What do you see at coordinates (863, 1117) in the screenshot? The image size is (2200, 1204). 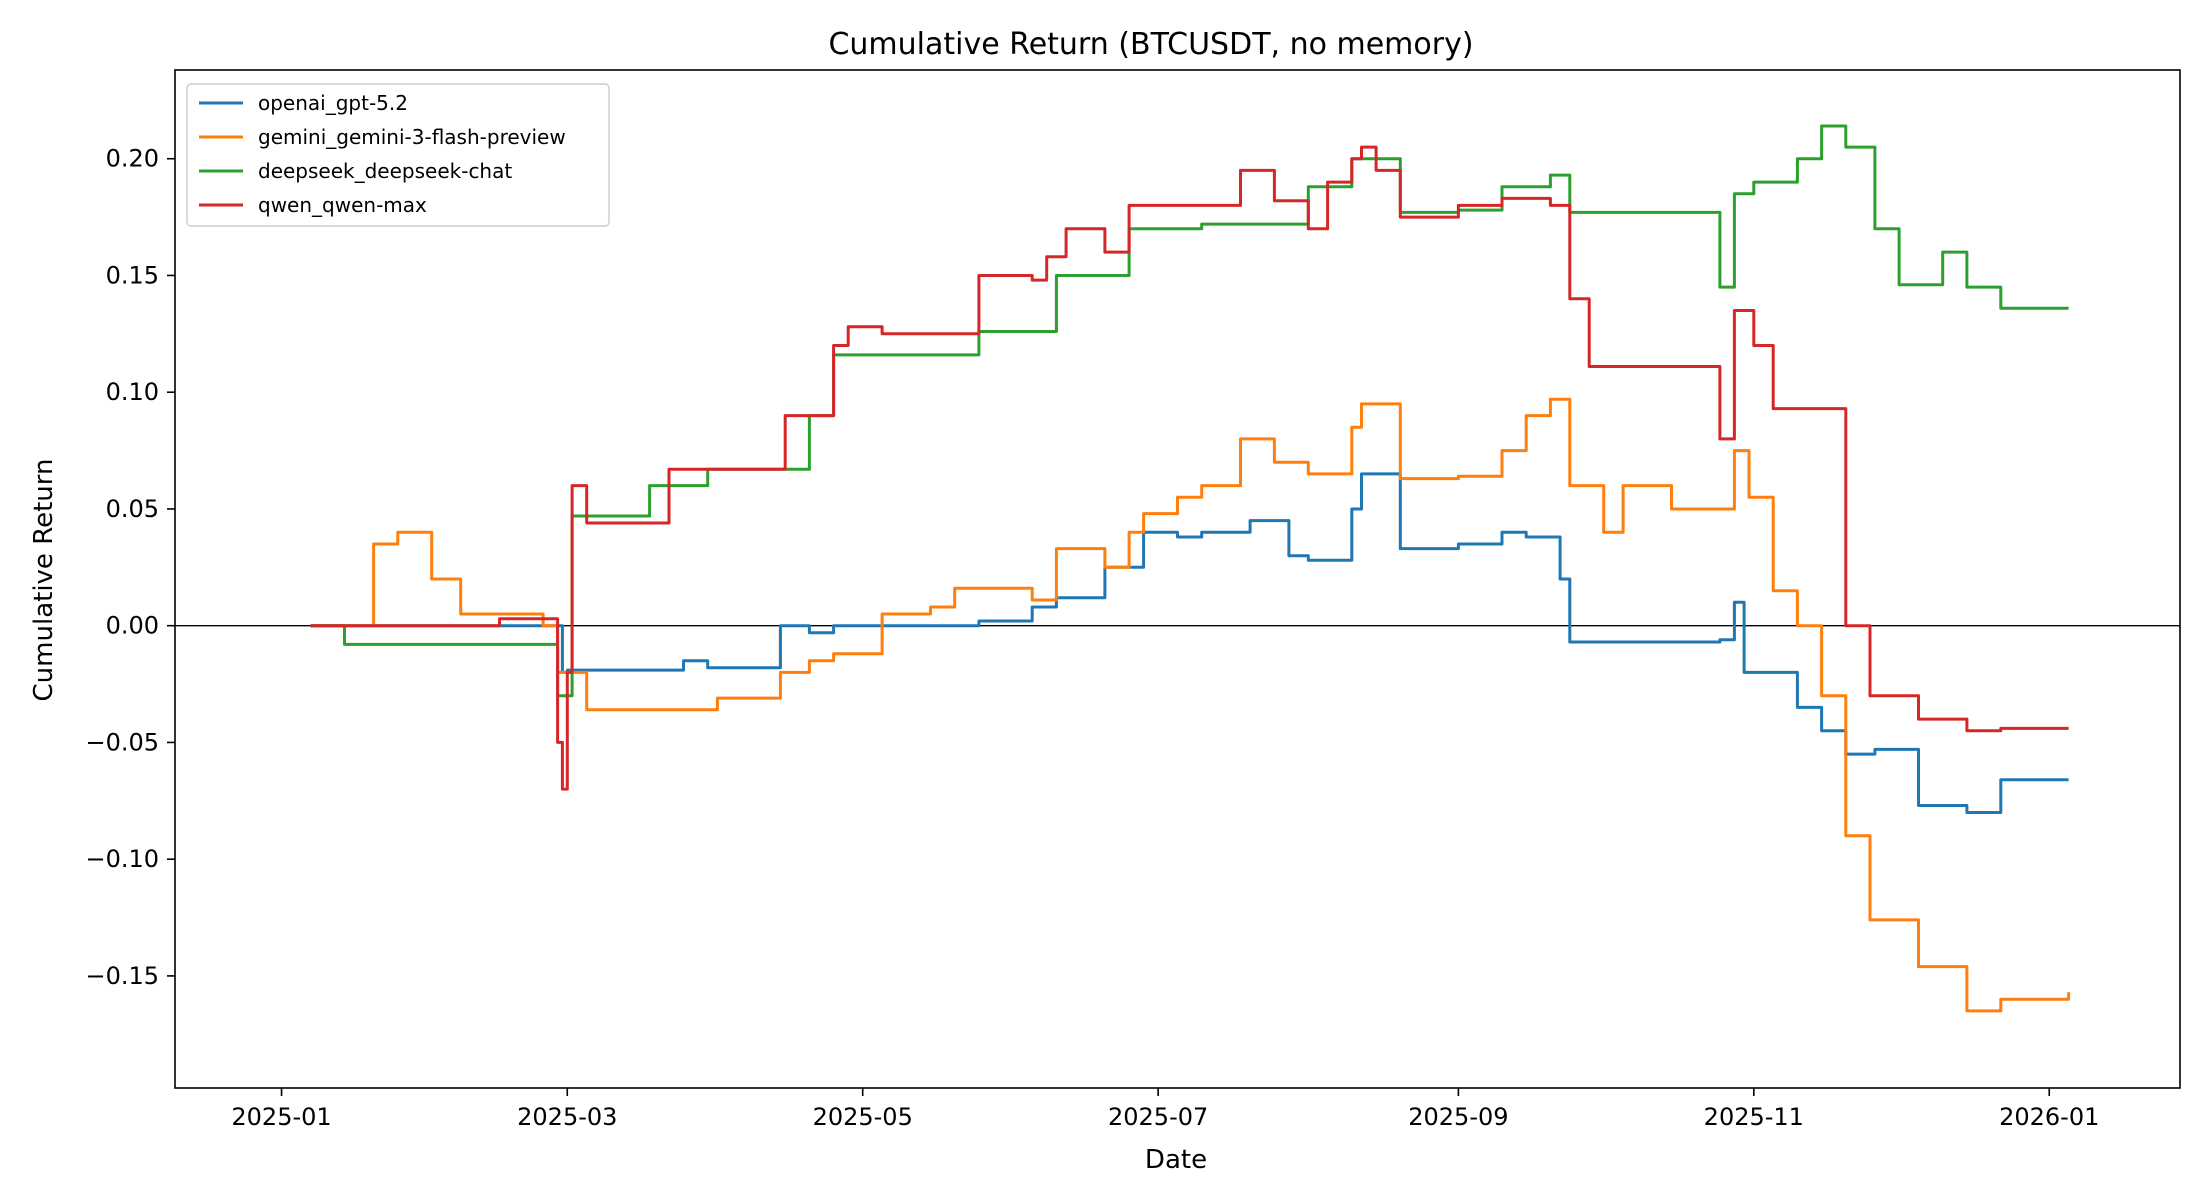 I see `x-tick-label: 2025-05` at bounding box center [863, 1117].